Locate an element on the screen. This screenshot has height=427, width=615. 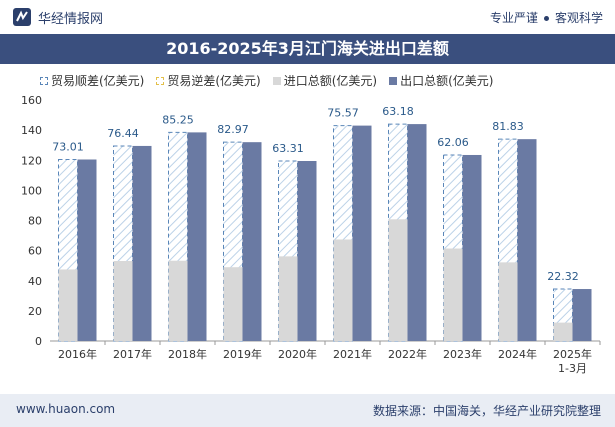
chart-title: 2016-2025年3月江门海关进出口差额 is located at coordinates (307, 49).